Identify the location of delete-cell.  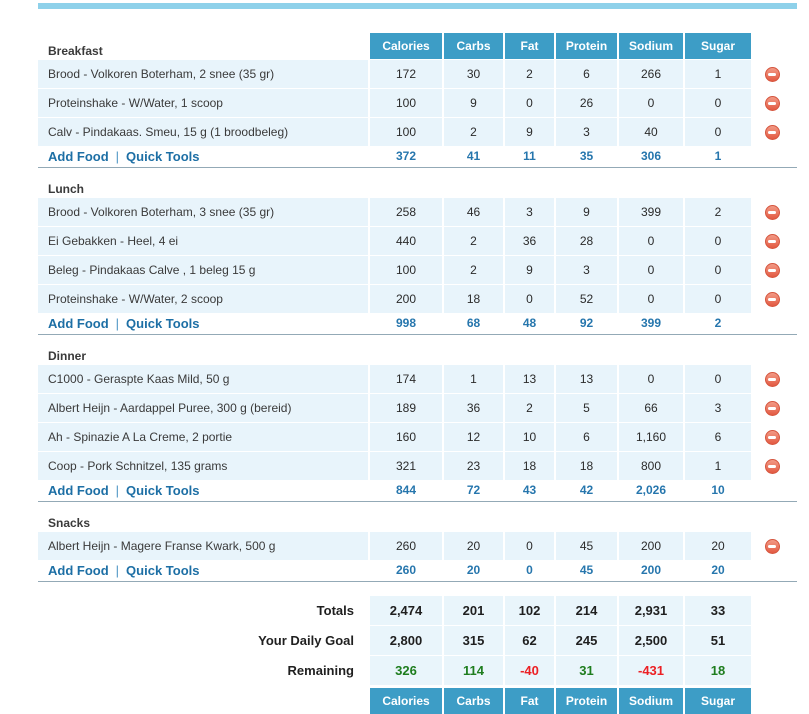
(772, 379).